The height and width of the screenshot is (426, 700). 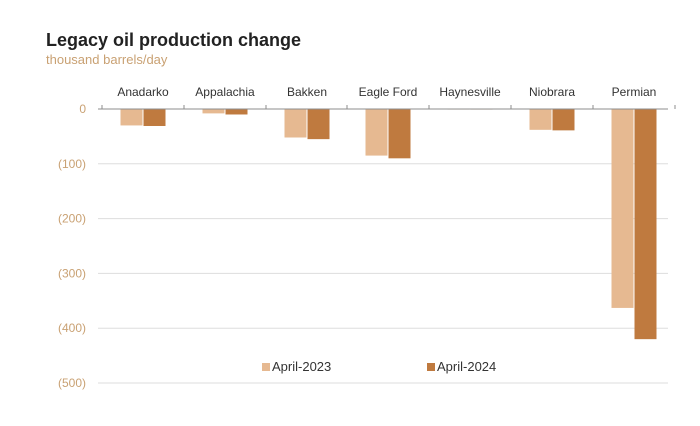 What do you see at coordinates (72, 383) in the screenshot?
I see `y-tick-label: (500)` at bounding box center [72, 383].